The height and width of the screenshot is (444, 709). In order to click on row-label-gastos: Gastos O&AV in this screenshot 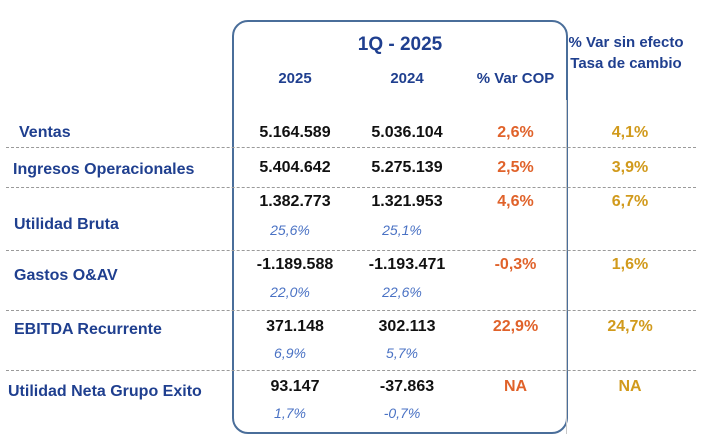, I will do `click(66, 275)`.